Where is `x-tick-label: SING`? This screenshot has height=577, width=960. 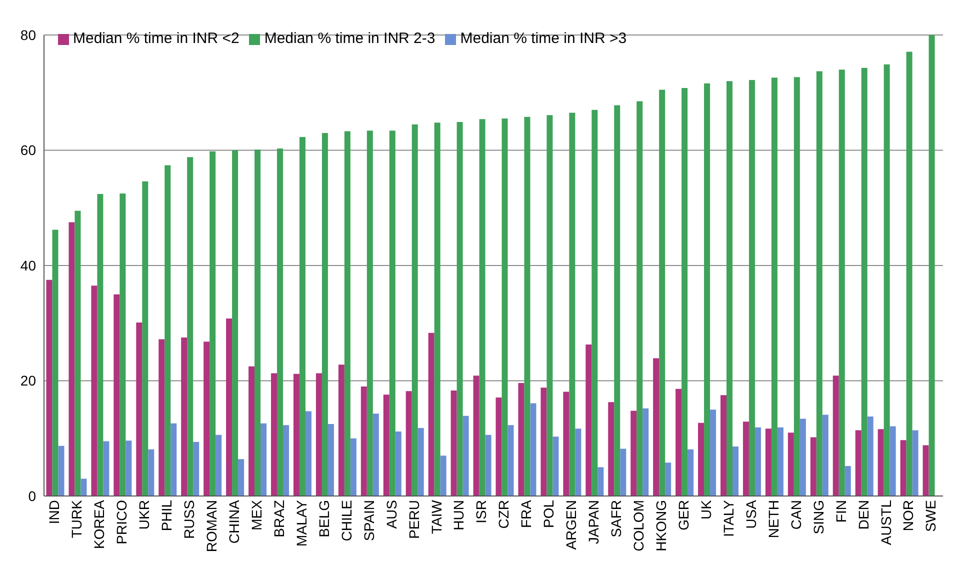 x-tick-label: SING is located at coordinates (818, 517).